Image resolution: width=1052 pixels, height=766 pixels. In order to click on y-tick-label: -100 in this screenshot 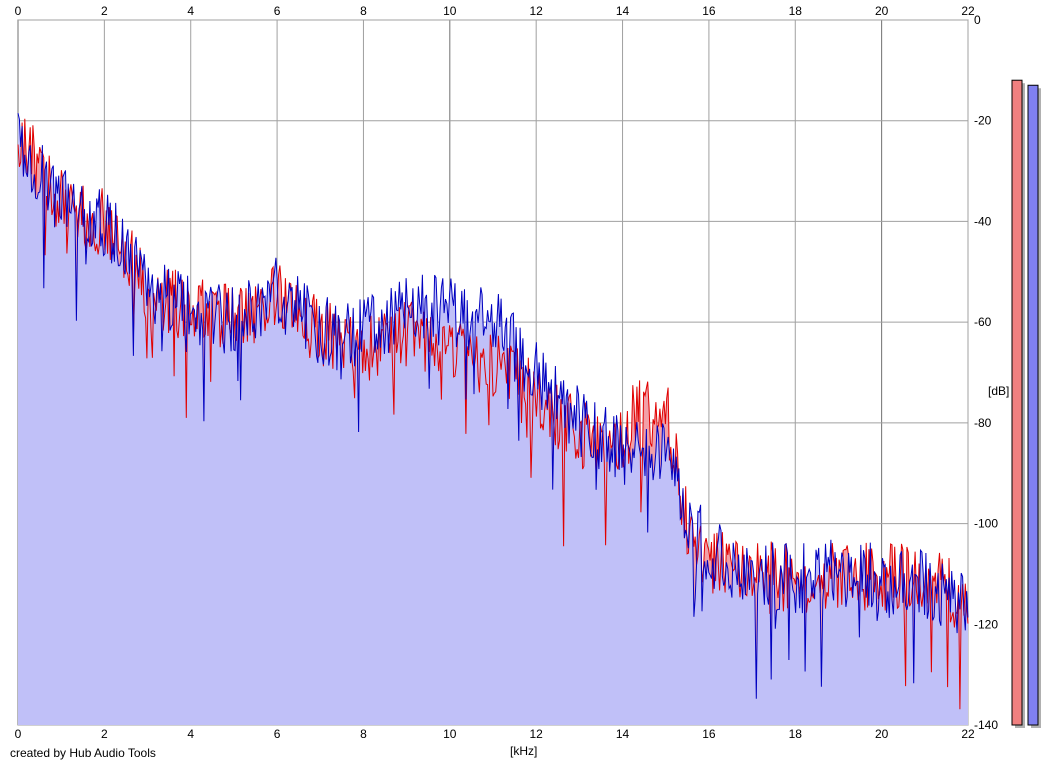, I will do `click(986, 524)`.